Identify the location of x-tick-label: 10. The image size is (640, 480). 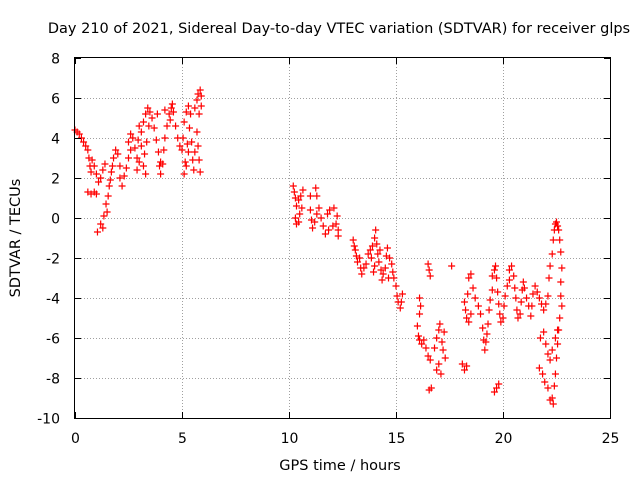
(290, 439).